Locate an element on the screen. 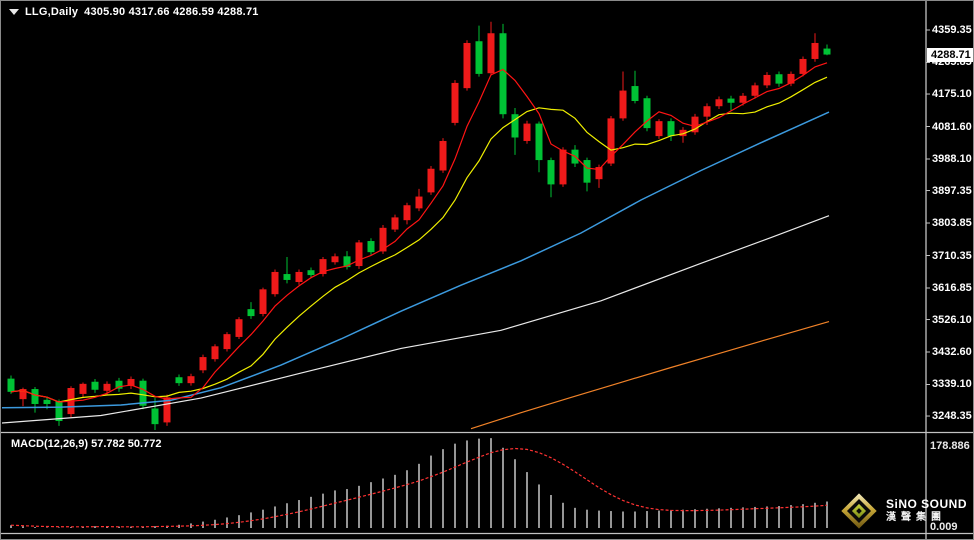 Image resolution: width=974 pixels, height=540 pixels. macd-signal-line is located at coordinates (419, 487).